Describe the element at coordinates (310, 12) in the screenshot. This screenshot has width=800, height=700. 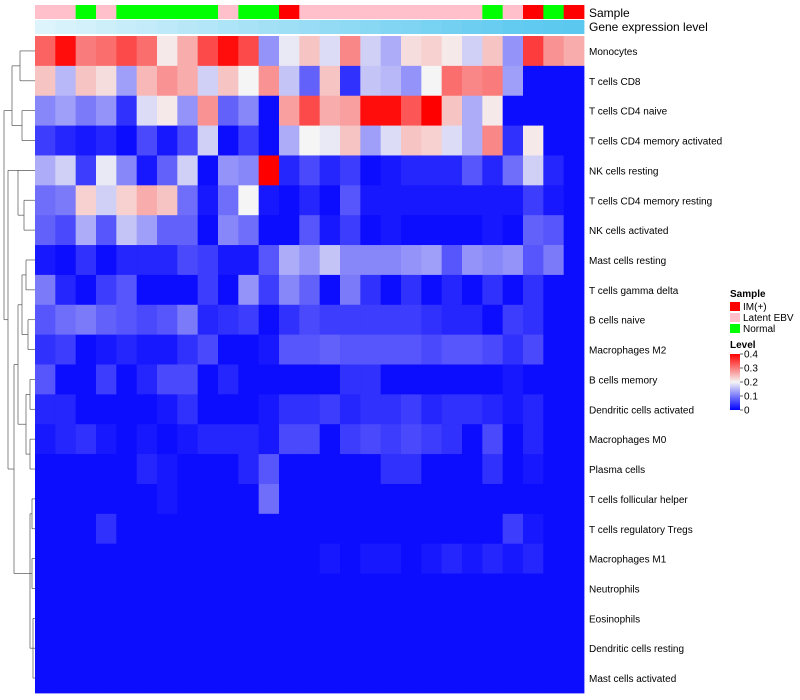
I see `sample-annotation-track` at that location.